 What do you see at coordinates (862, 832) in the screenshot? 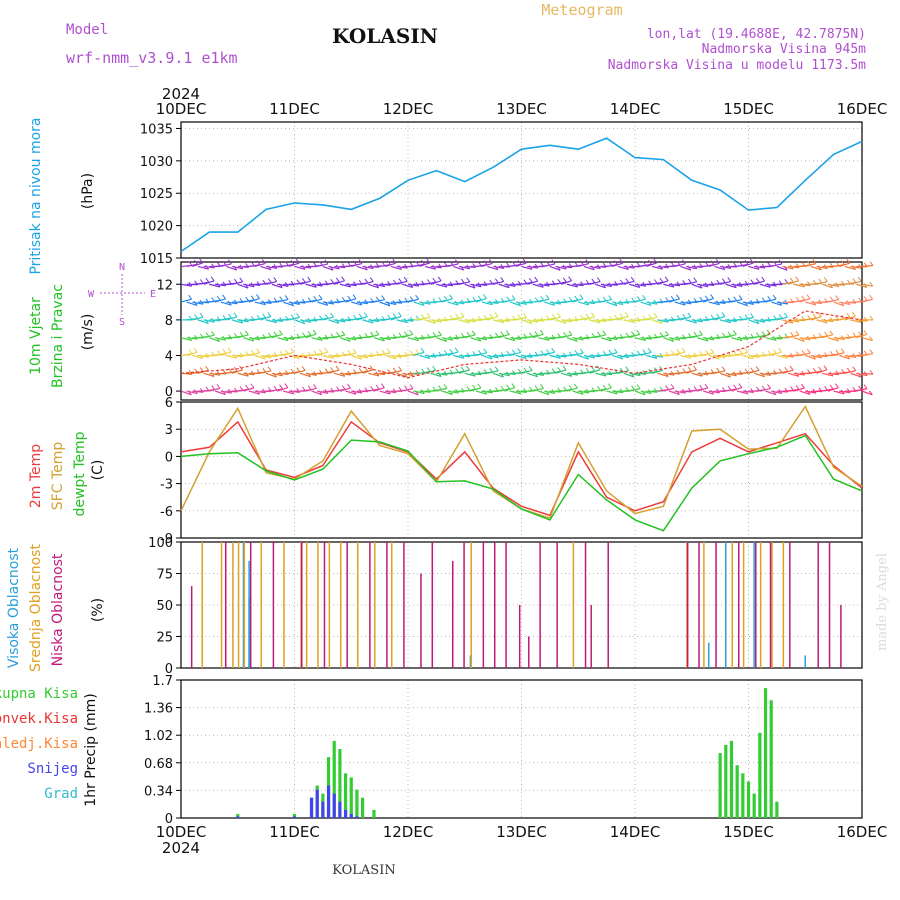
I see `x-tick-label-bottom: 16DEC` at bounding box center [862, 832].